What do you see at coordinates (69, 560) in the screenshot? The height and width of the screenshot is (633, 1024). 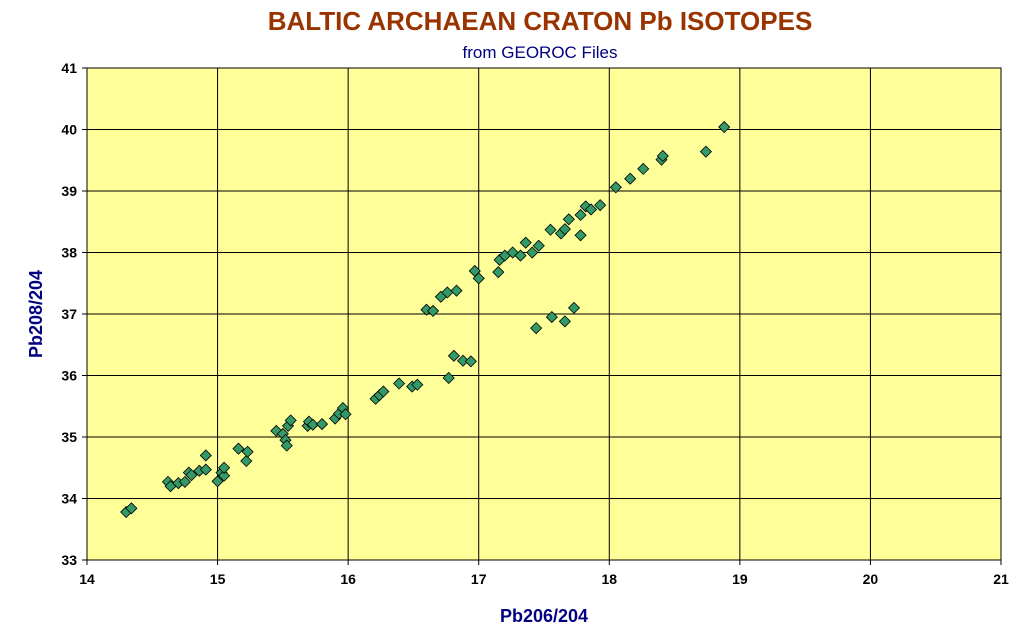 I see `y-tick-label: 33` at bounding box center [69, 560].